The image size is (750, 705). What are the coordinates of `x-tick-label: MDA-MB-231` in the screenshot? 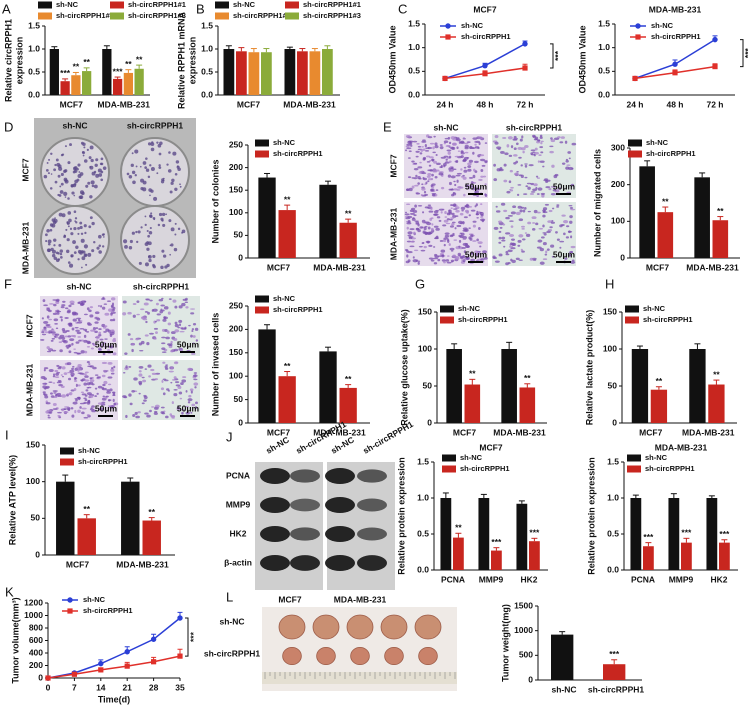 It's located at (339, 432).